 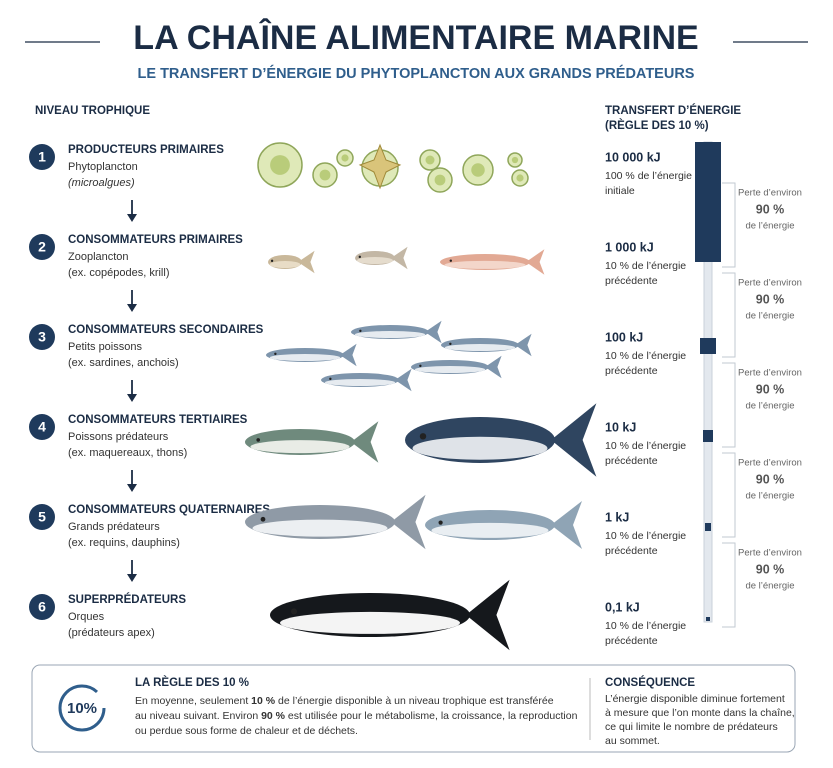 I want to click on phytoplankton, so click(x=380, y=166).